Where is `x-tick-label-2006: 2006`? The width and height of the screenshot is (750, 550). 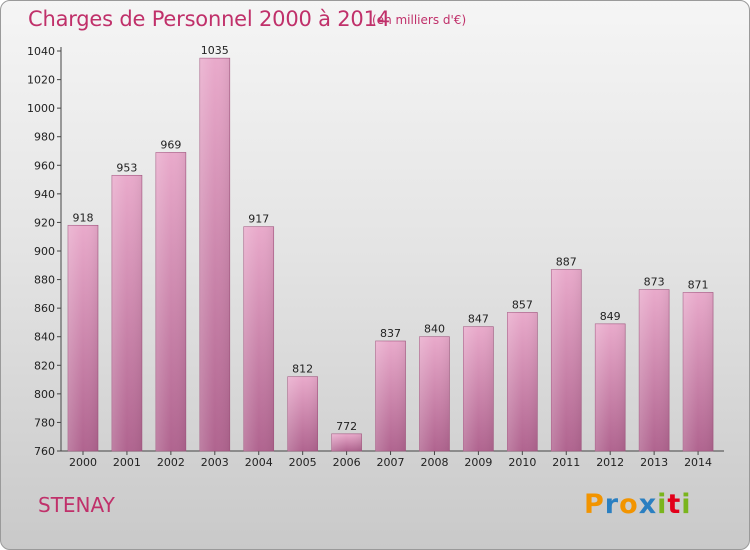
x-tick-label-2006: 2006 is located at coordinates (347, 462).